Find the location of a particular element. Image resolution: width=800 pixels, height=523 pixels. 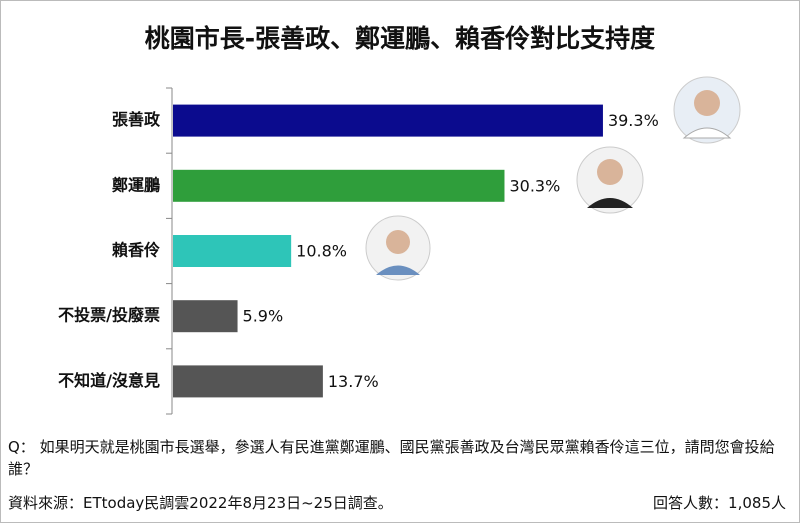

y-tick-label: 賴香伶 is located at coordinates (136, 250).